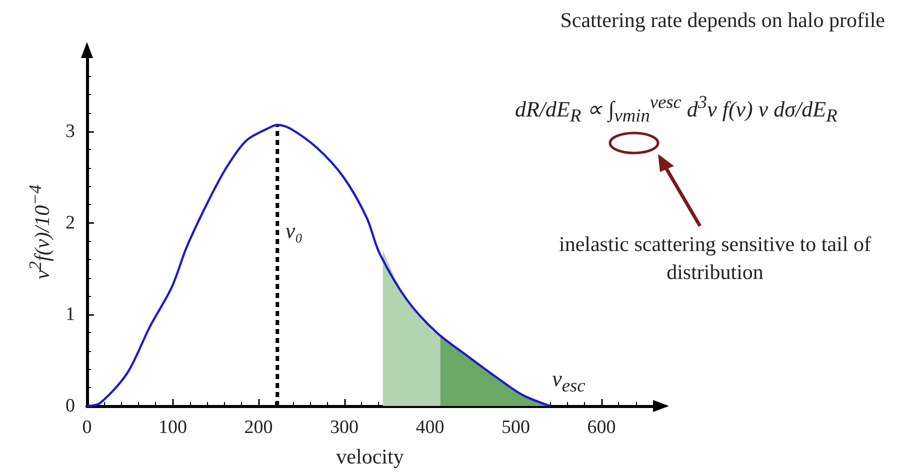 The width and height of the screenshot is (917, 473). Describe the element at coordinates (344, 427) in the screenshot. I see `x-tick-label: 300` at that location.